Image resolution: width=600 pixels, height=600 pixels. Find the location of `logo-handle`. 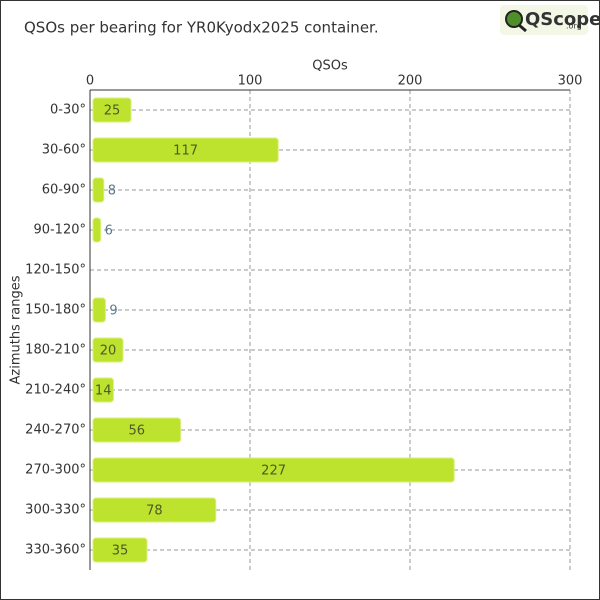

logo-handle is located at coordinates (522, 28).